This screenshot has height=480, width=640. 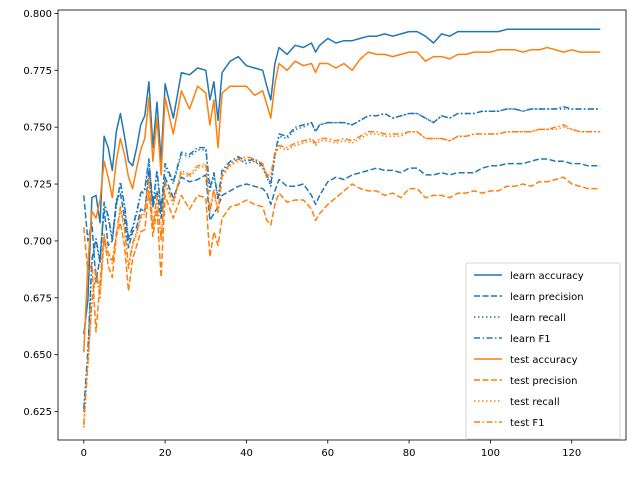 What do you see at coordinates (327, 453) in the screenshot?
I see `x-tick-label: 60` at bounding box center [327, 453].